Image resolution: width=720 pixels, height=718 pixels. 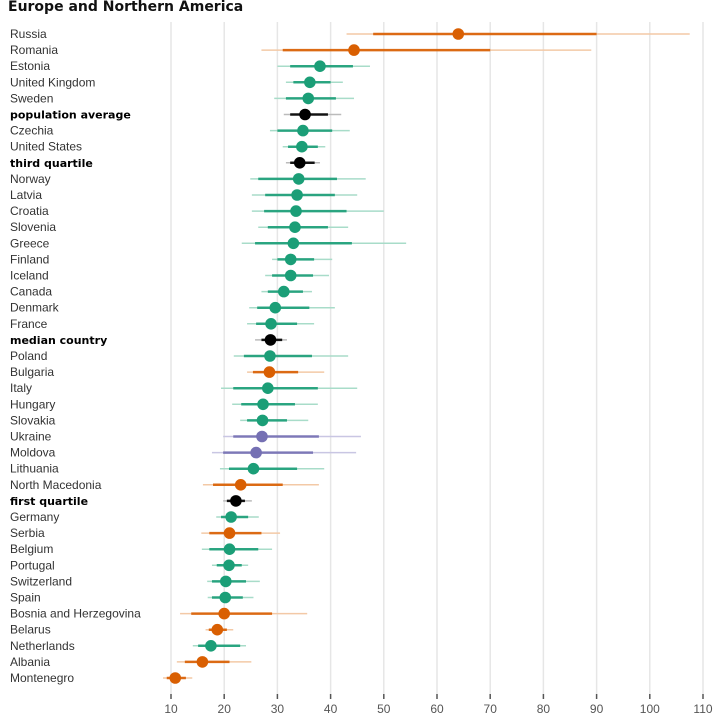 I want to click on row-label: Montenegro, so click(x=42, y=678).